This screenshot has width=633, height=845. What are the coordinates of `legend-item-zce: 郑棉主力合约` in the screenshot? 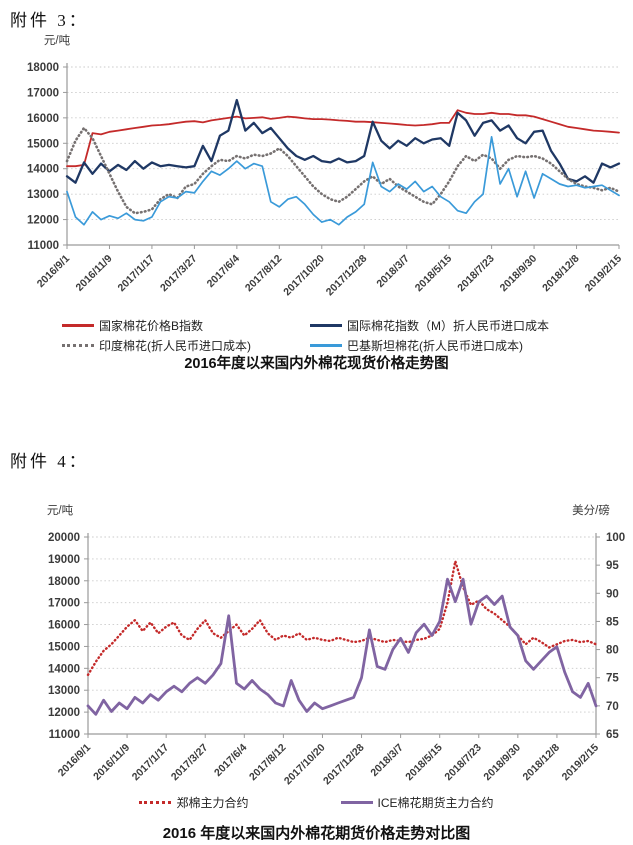 It's located at (194, 802).